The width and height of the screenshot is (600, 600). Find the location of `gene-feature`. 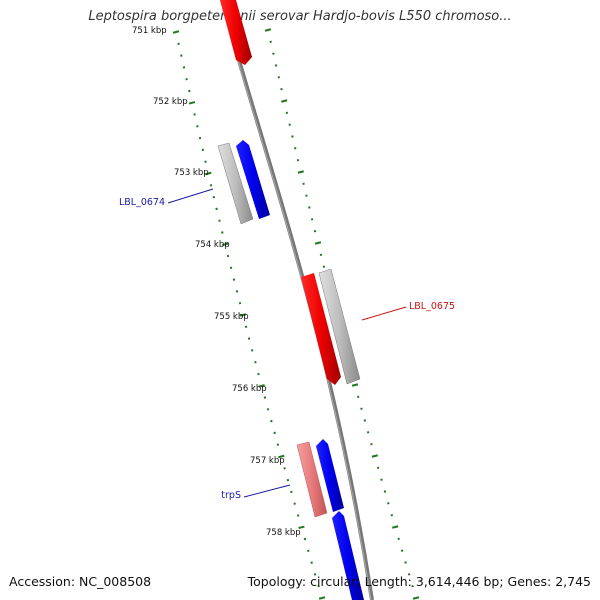

gene-feature is located at coordinates (235, 183).